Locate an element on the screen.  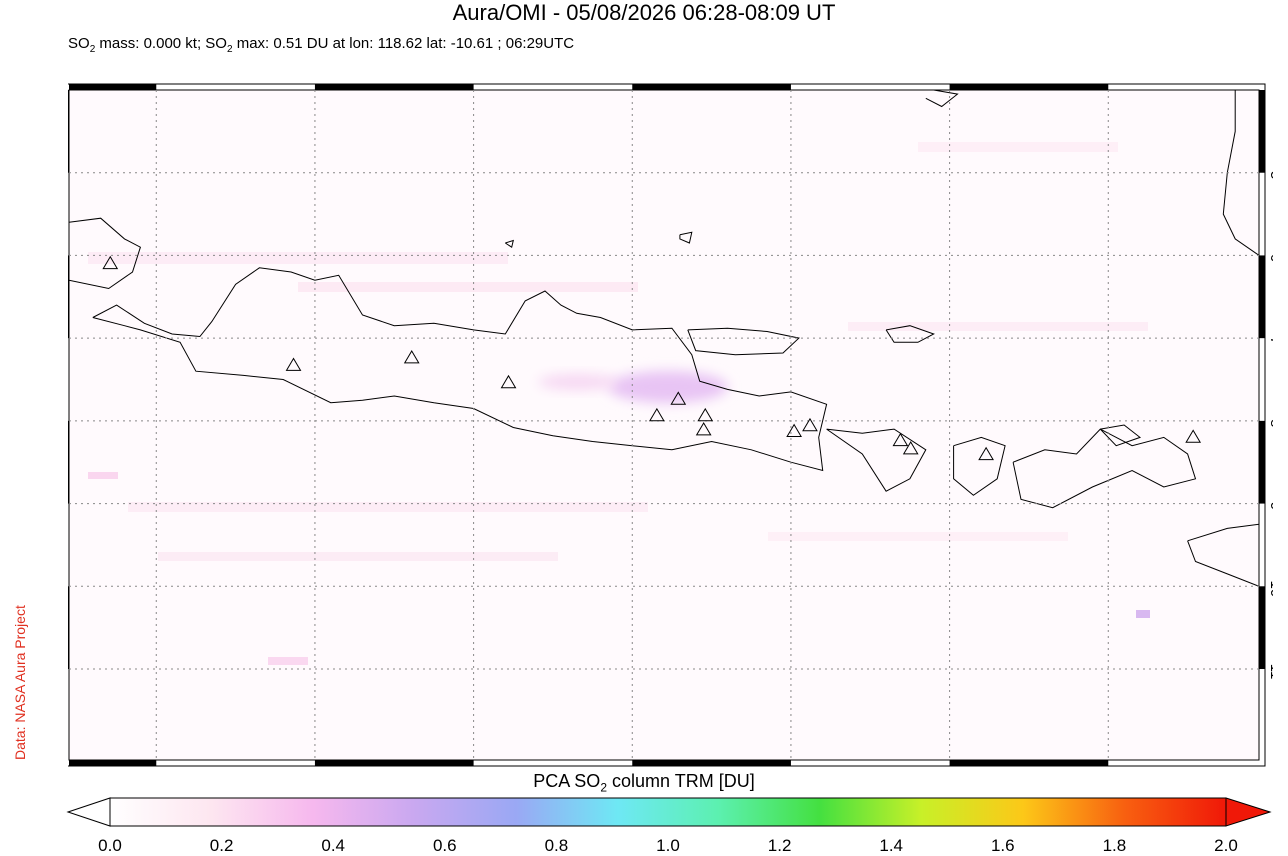
lat-tick-right: -5 is located at coordinates (1270, 172).